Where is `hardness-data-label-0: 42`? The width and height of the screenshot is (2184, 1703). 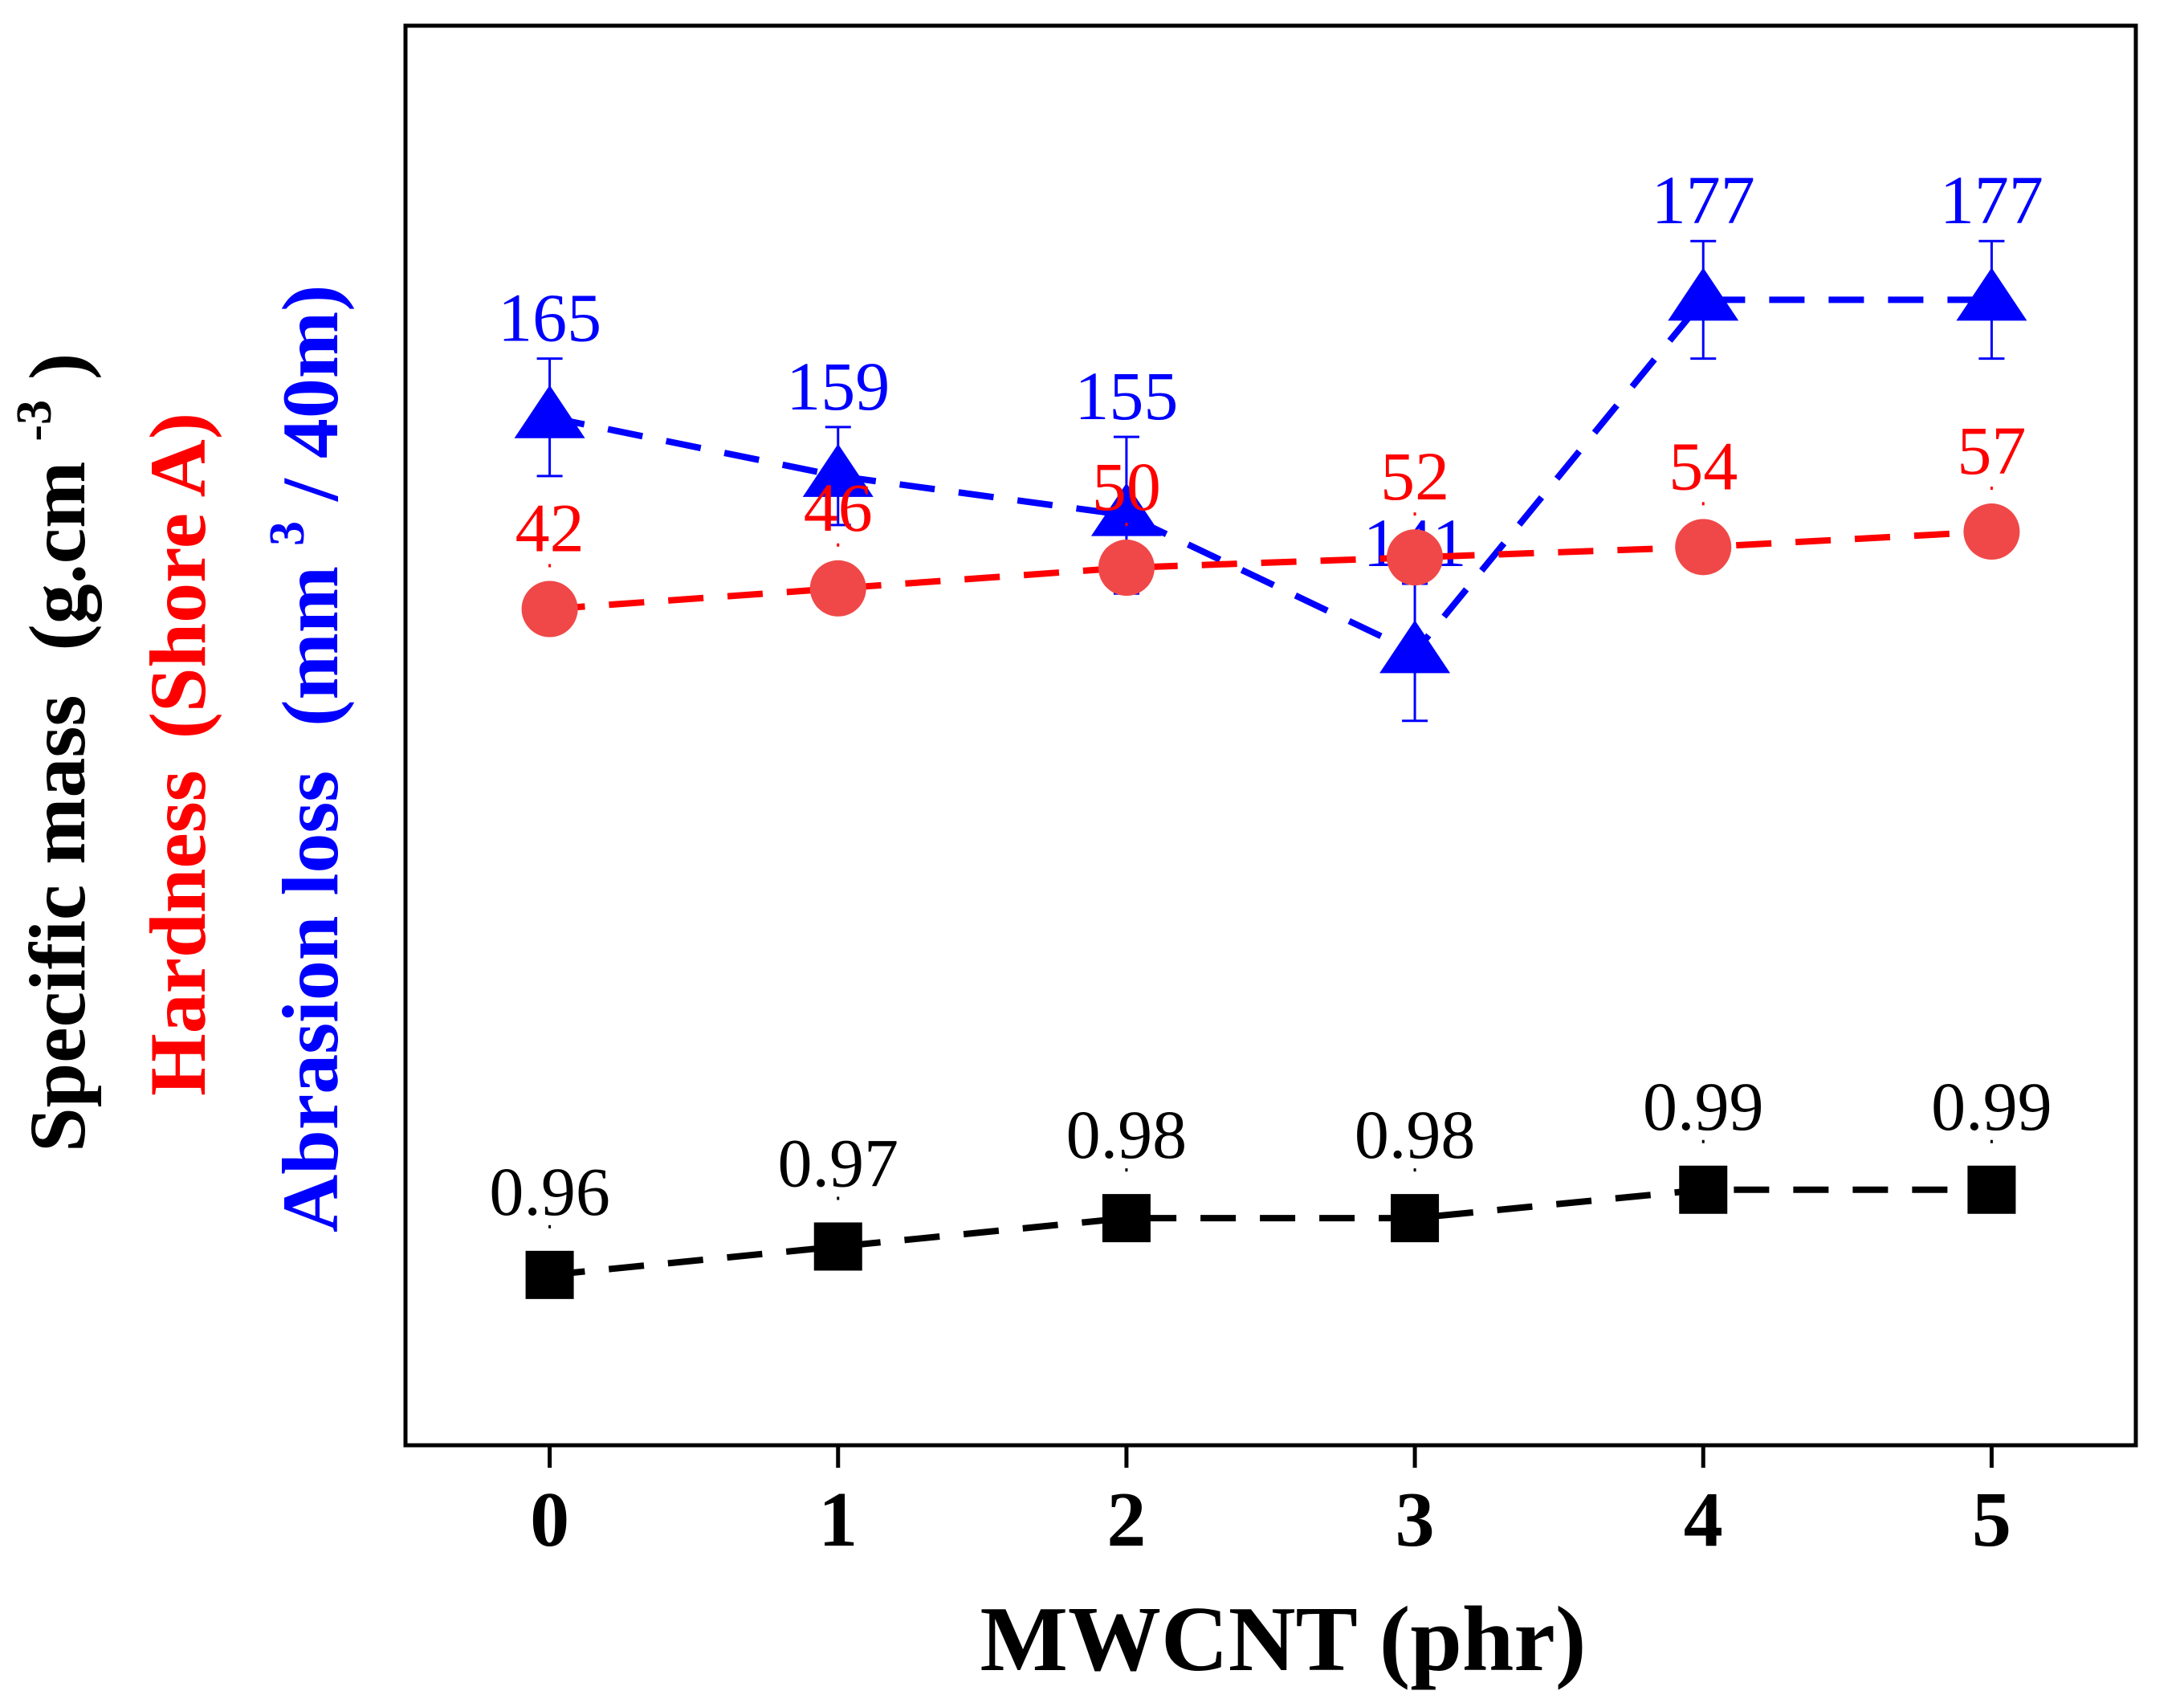 hardness-data-label-0: 42 is located at coordinates (550, 527).